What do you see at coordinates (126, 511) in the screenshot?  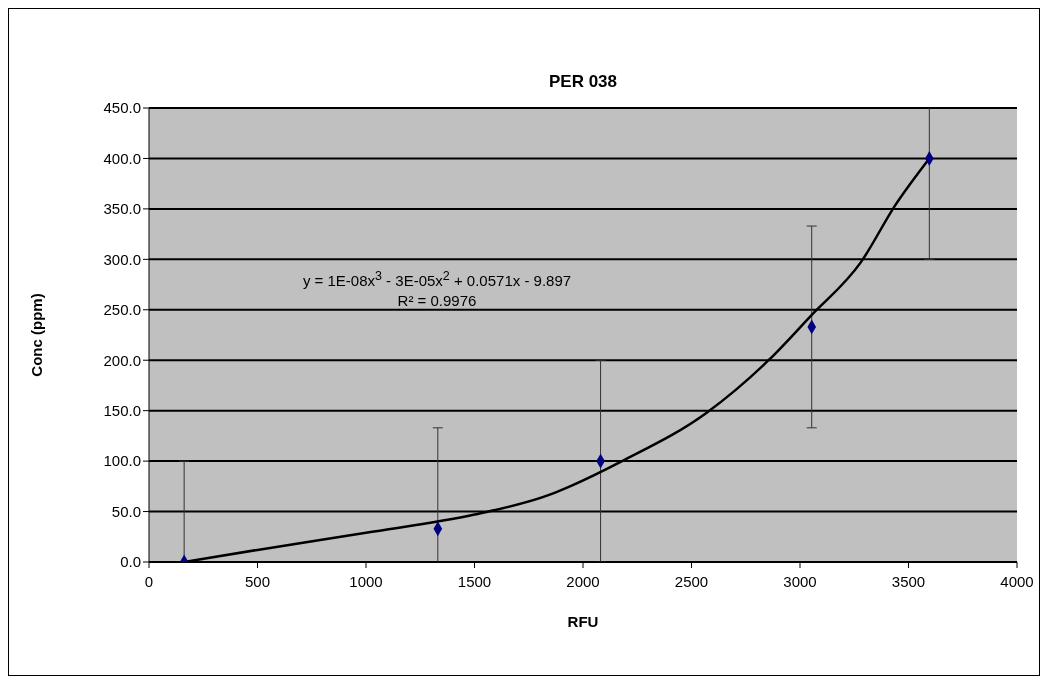 I see `y-tick-label: 50.0` at bounding box center [126, 511].